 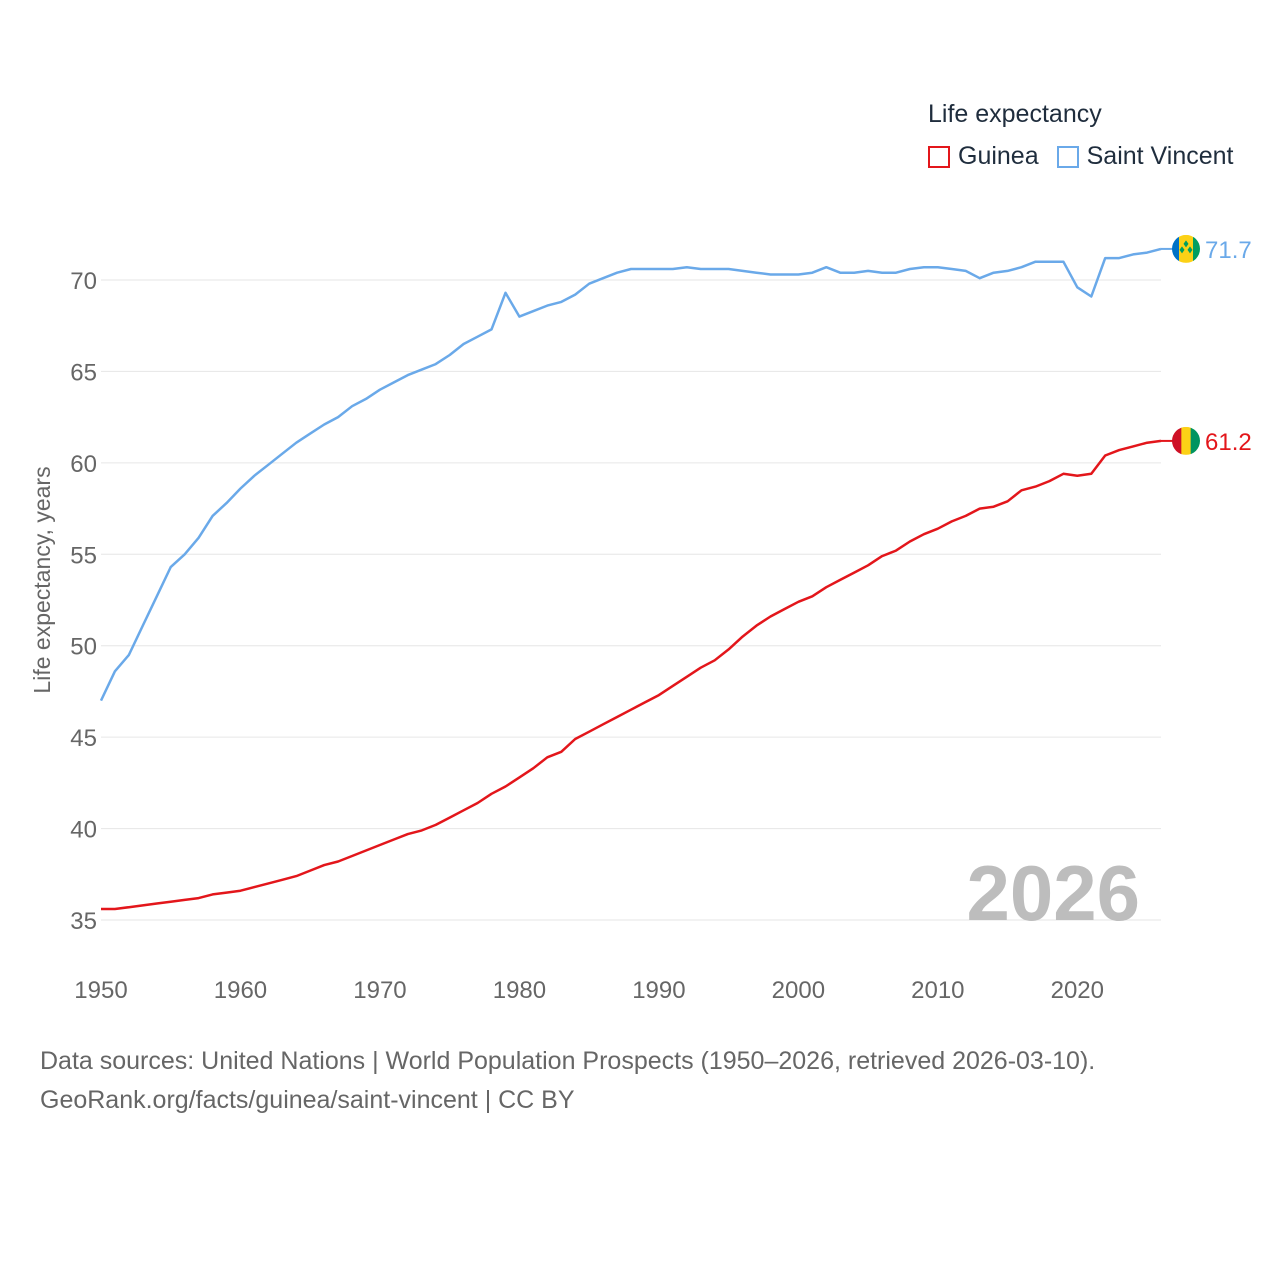 I want to click on flag-icon-saint-vincent, so click(x=1186, y=248).